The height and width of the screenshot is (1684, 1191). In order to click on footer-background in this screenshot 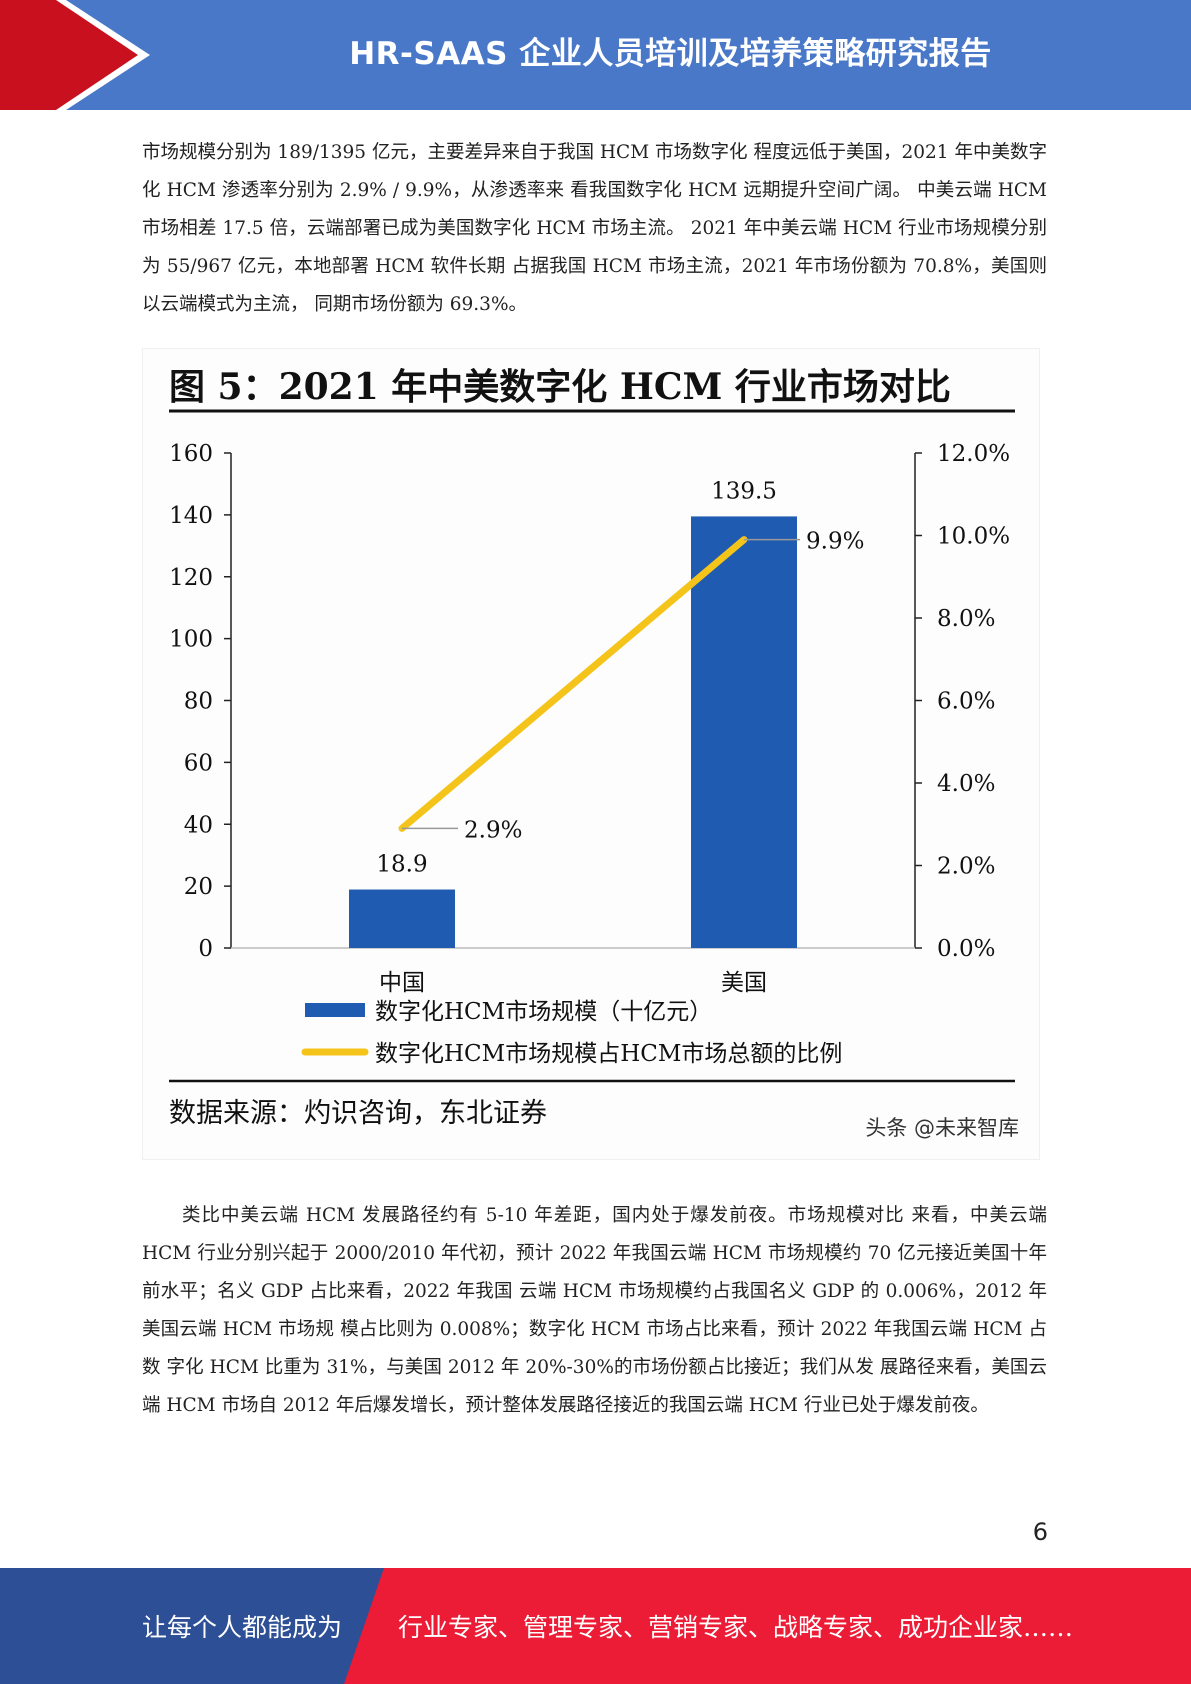, I will do `click(595, 1626)`.